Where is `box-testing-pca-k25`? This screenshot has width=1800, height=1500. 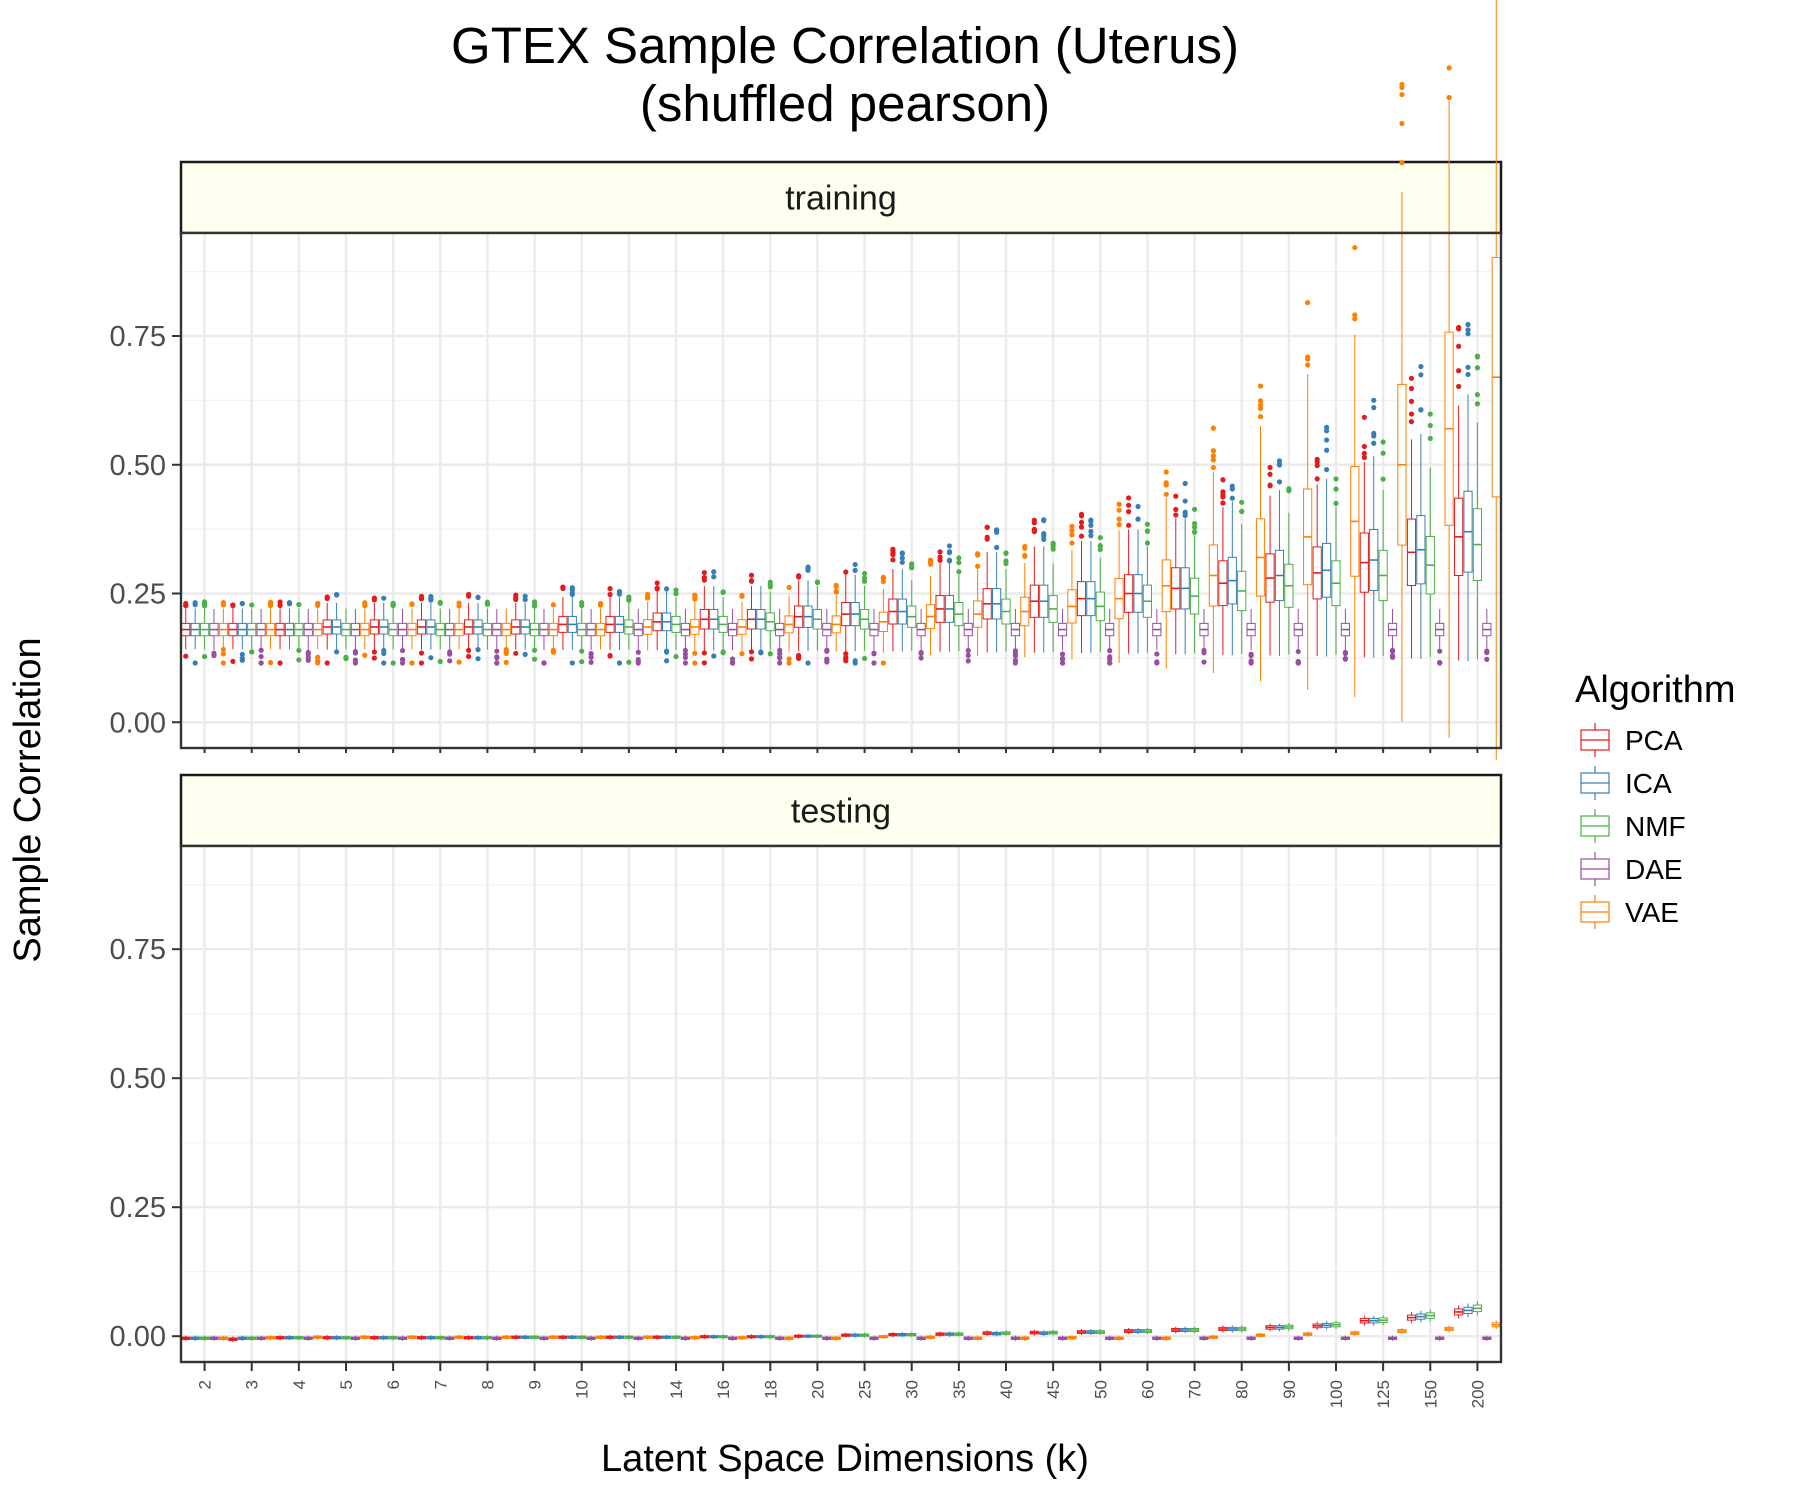
box-testing-pca-k25 is located at coordinates (846, 1335).